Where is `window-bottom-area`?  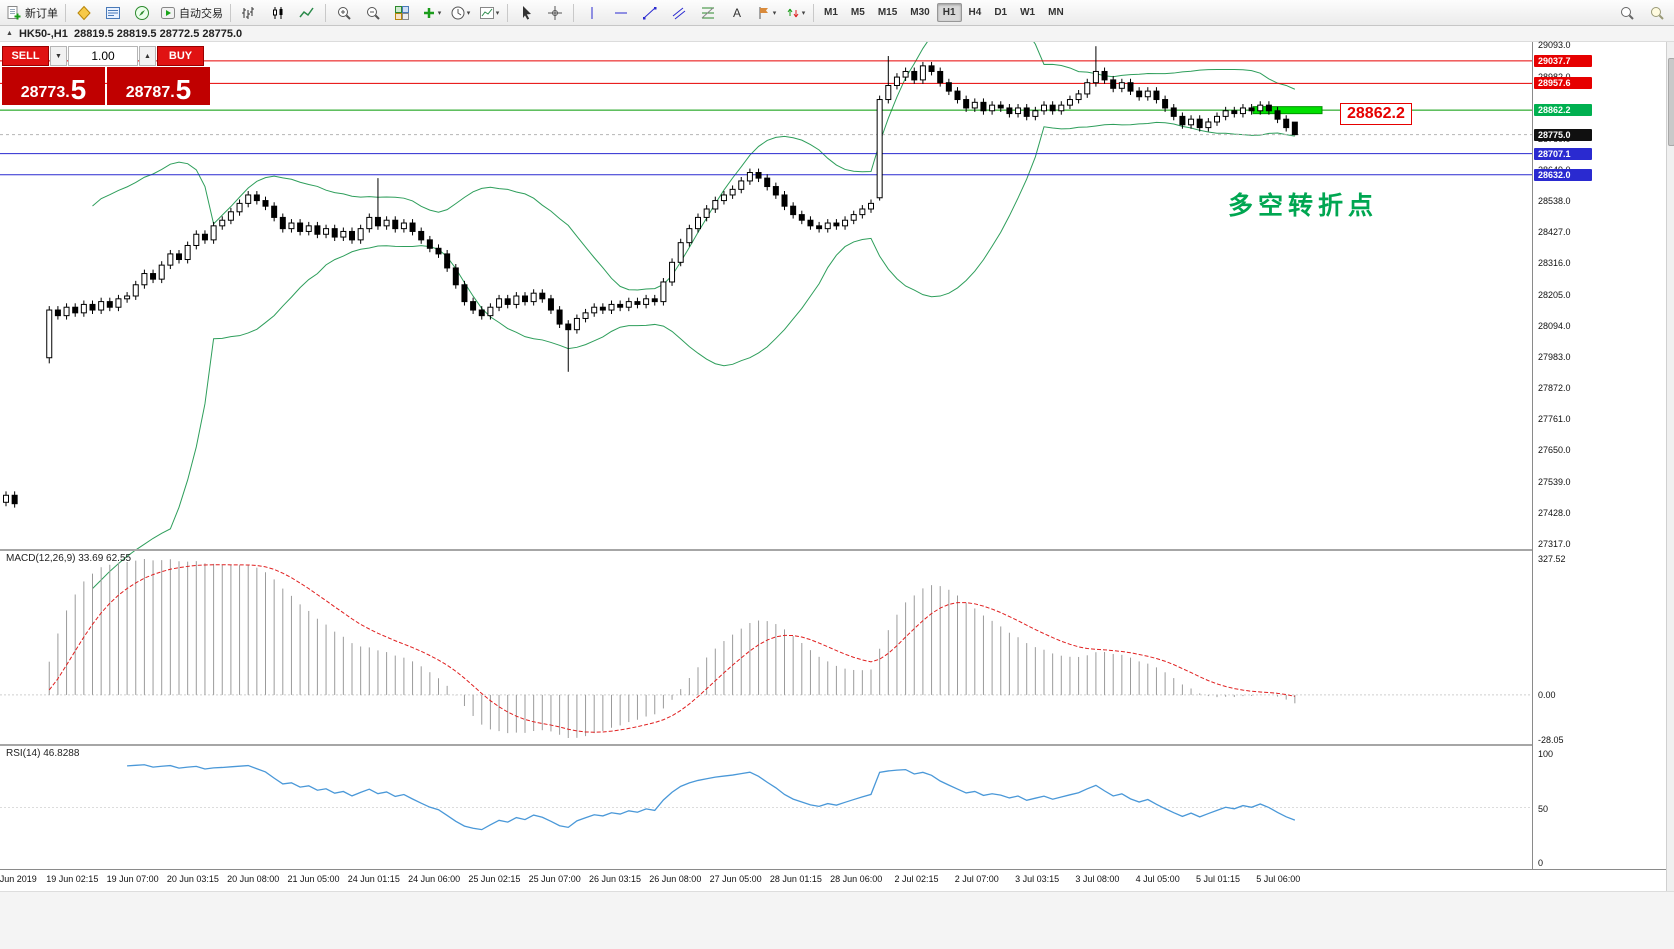 window-bottom-area is located at coordinates (837, 920).